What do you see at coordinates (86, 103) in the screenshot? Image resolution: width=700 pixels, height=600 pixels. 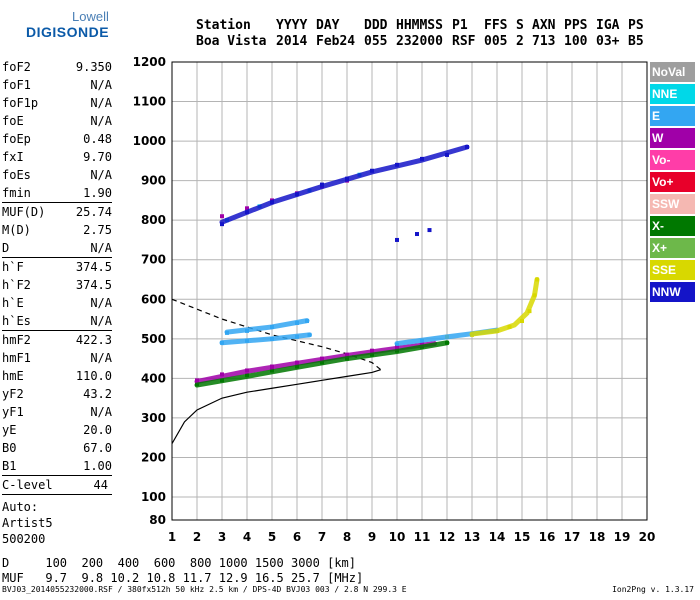 I see `parameter-row: foF1p N/A` at bounding box center [86, 103].